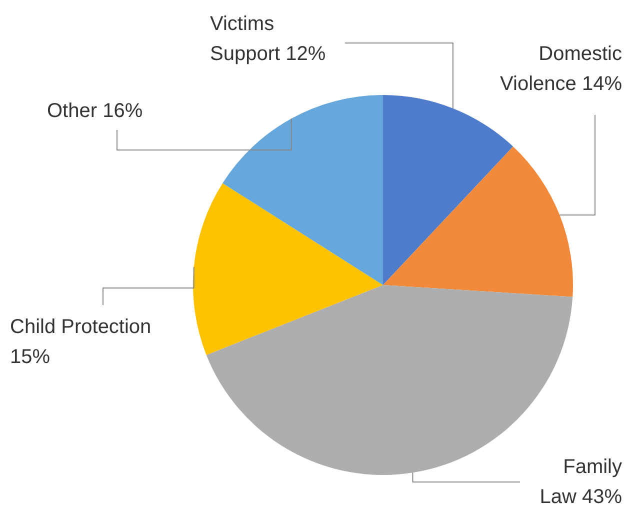 The image size is (625, 506). I want to click on slice-label: Domestic Violence 14%, so click(561, 69).